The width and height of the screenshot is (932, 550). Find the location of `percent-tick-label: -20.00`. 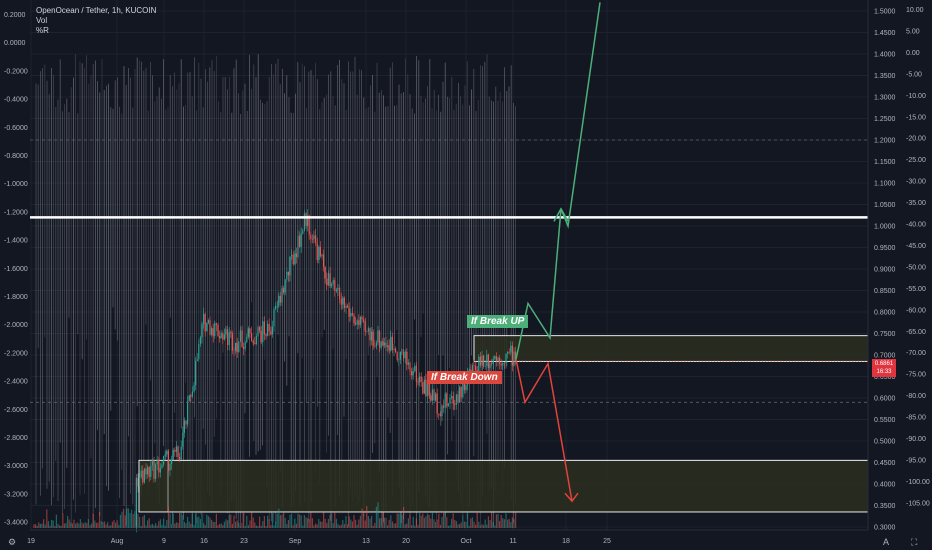

percent-tick-label: -20.00 is located at coordinates (916, 139).